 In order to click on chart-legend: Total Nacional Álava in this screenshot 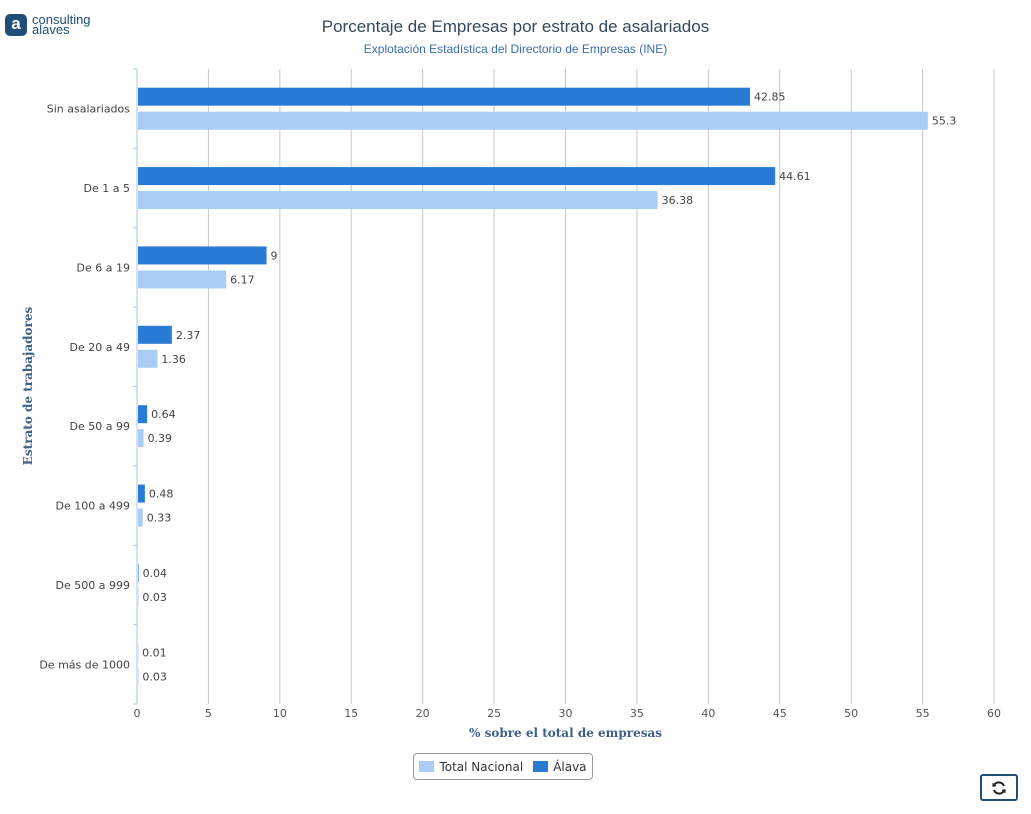, I will do `click(503, 766)`.